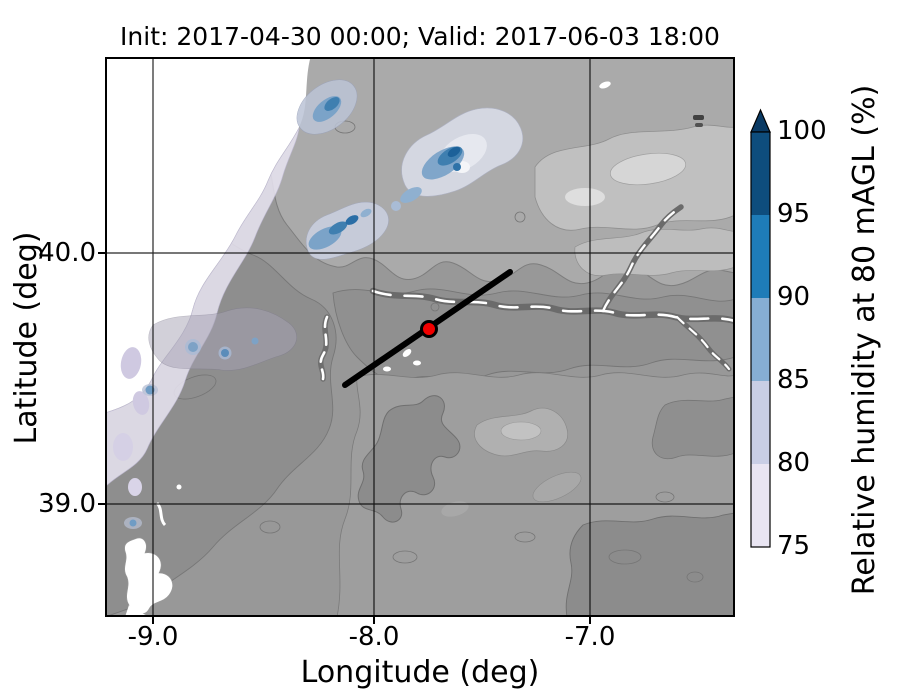 The width and height of the screenshot is (900, 700). I want to click on colorbar-outline, so click(760, 339).